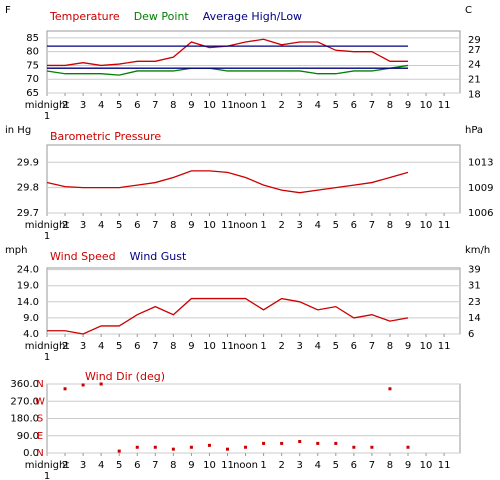 Image resolution: width=500 pixels, height=480 pixels. What do you see at coordinates (32, 93) in the screenshot?
I see `y-tick-label: 65` at bounding box center [32, 93].